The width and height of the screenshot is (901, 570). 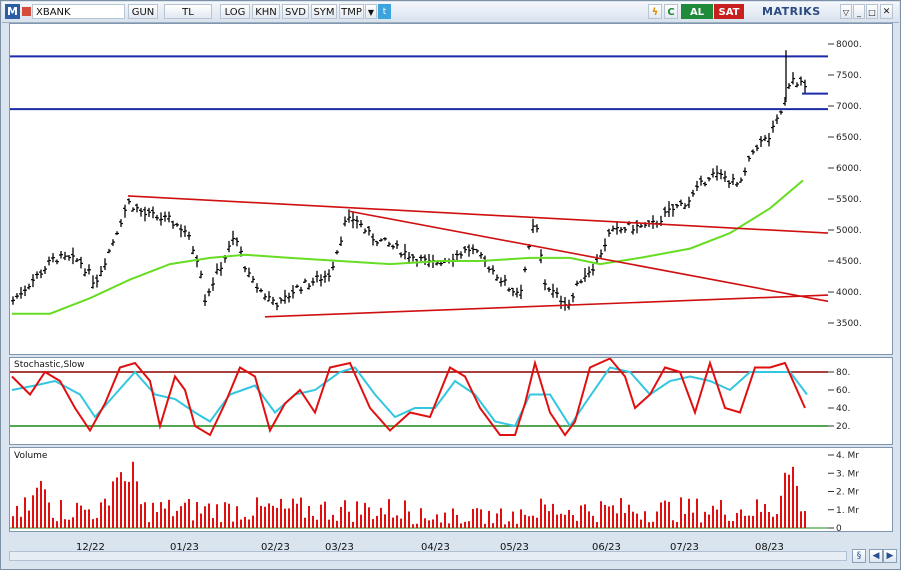 I want to click on stochastic-k-line, so click(x=408, y=397).